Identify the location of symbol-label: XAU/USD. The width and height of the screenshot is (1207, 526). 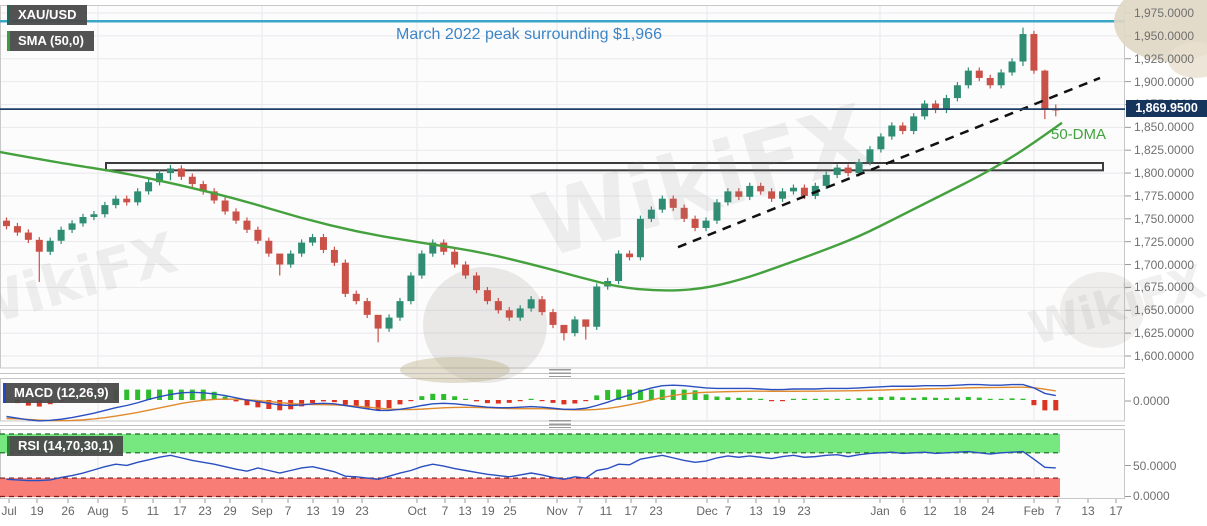
(47, 14).